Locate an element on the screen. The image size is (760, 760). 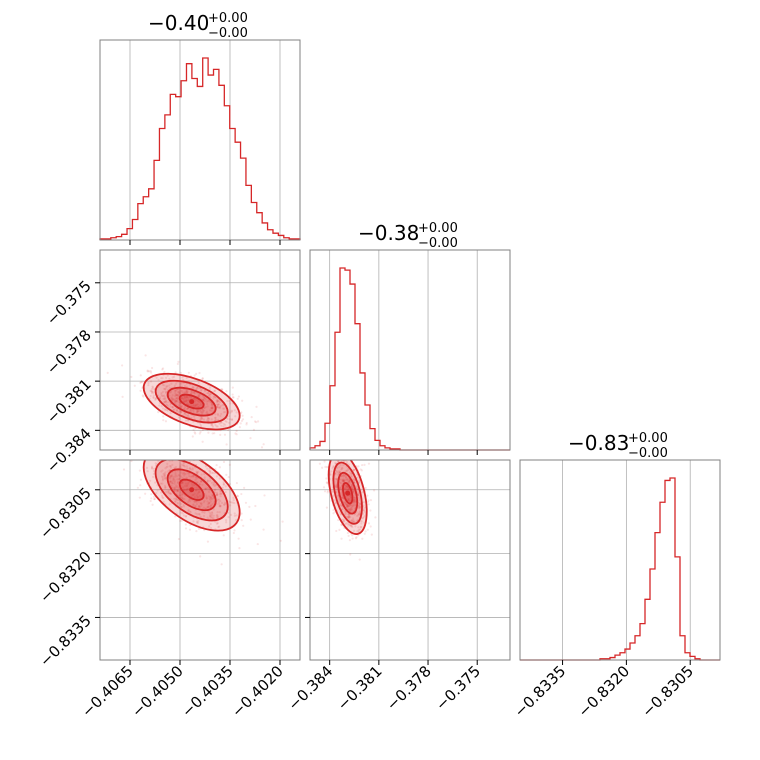
x-tick-label: −0.8305 is located at coordinates (667, 691).